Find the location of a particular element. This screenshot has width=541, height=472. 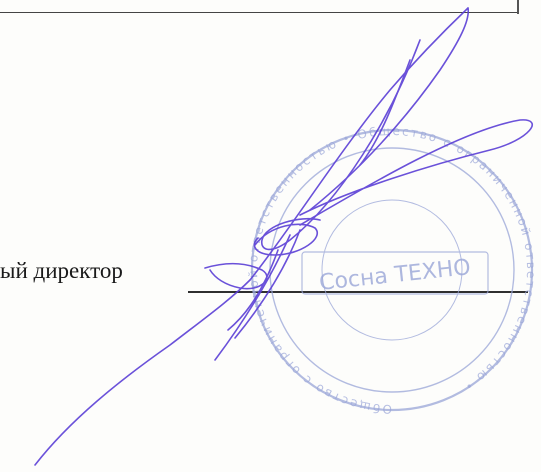

signature-line is located at coordinates (358, 292).